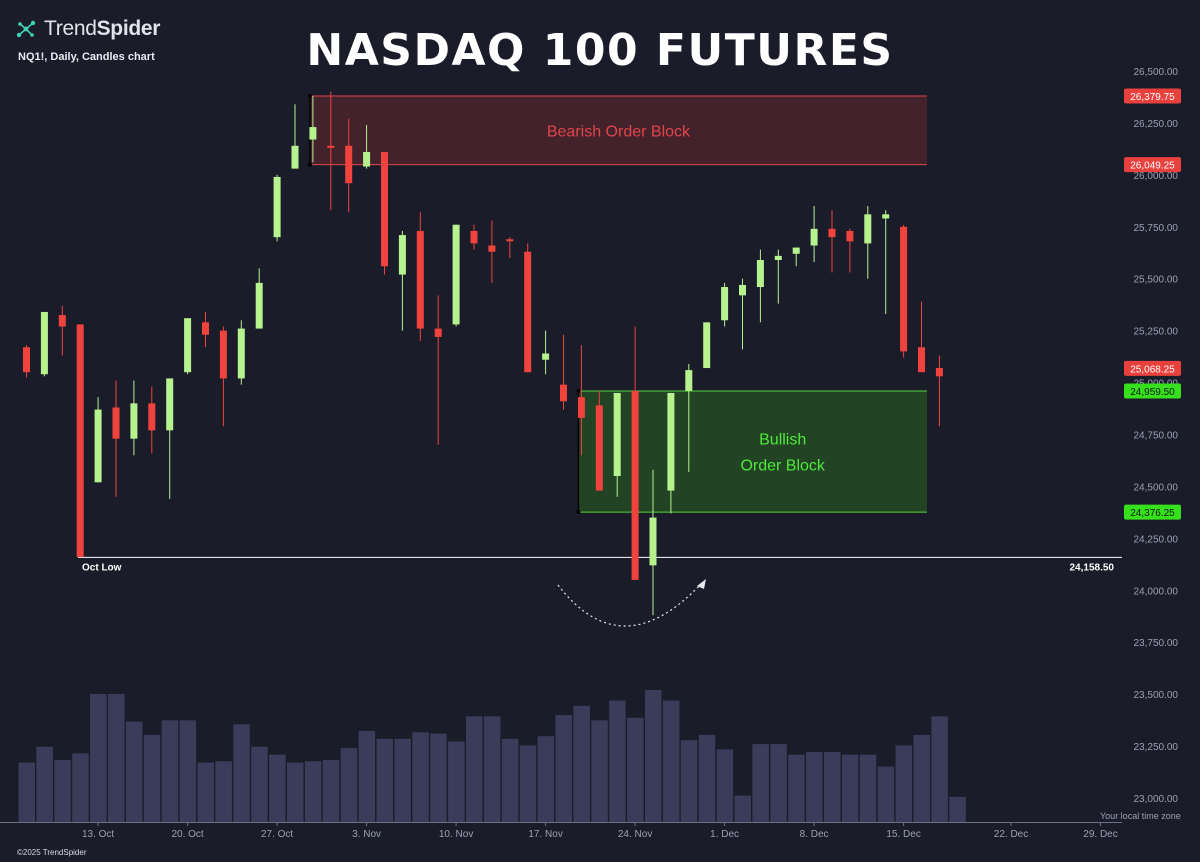 The height and width of the screenshot is (862, 1200). What do you see at coordinates (1156, 280) in the screenshot?
I see `y-axis-tick-label: 25,500.00` at bounding box center [1156, 280].